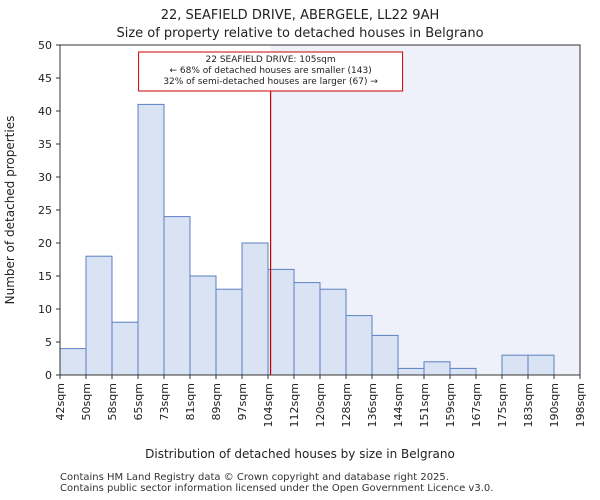 The image size is (600, 500). Describe the element at coordinates (437, 368) in the screenshot. I see `bar-151sqm` at that location.